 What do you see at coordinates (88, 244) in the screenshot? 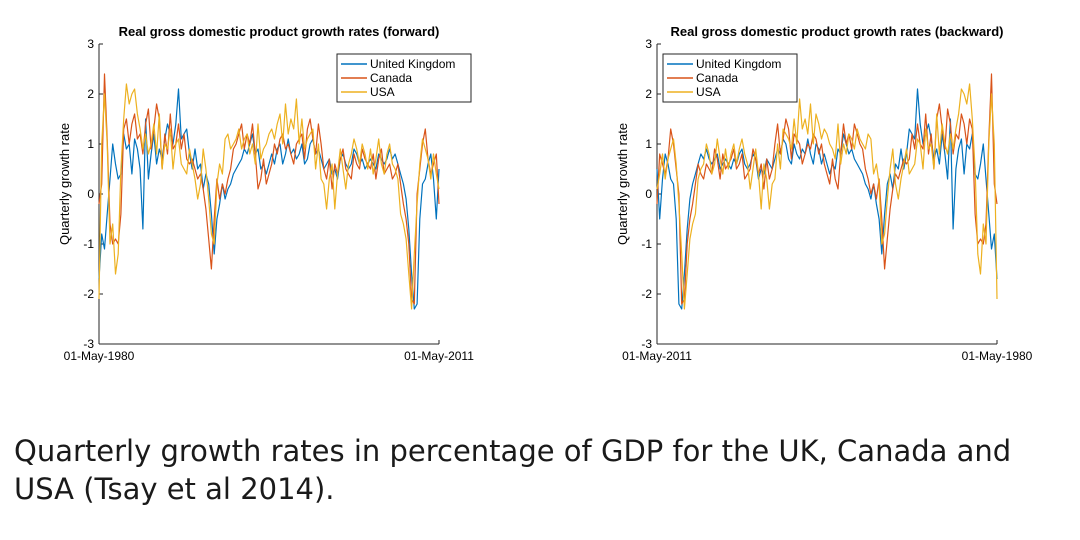
I see `forward-y-tick-label: -1` at bounding box center [88, 244].